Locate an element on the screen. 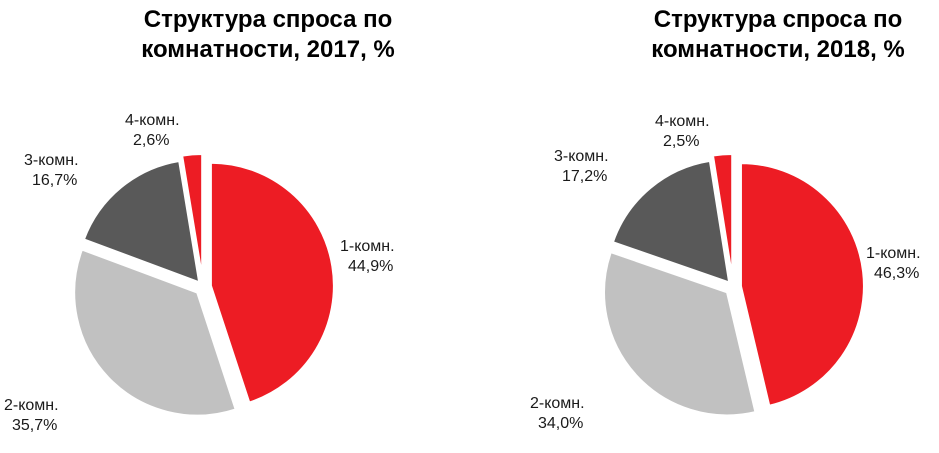 This screenshot has height=453, width=939. pie-2018-label-3-value: 17,2% is located at coordinates (584, 176).